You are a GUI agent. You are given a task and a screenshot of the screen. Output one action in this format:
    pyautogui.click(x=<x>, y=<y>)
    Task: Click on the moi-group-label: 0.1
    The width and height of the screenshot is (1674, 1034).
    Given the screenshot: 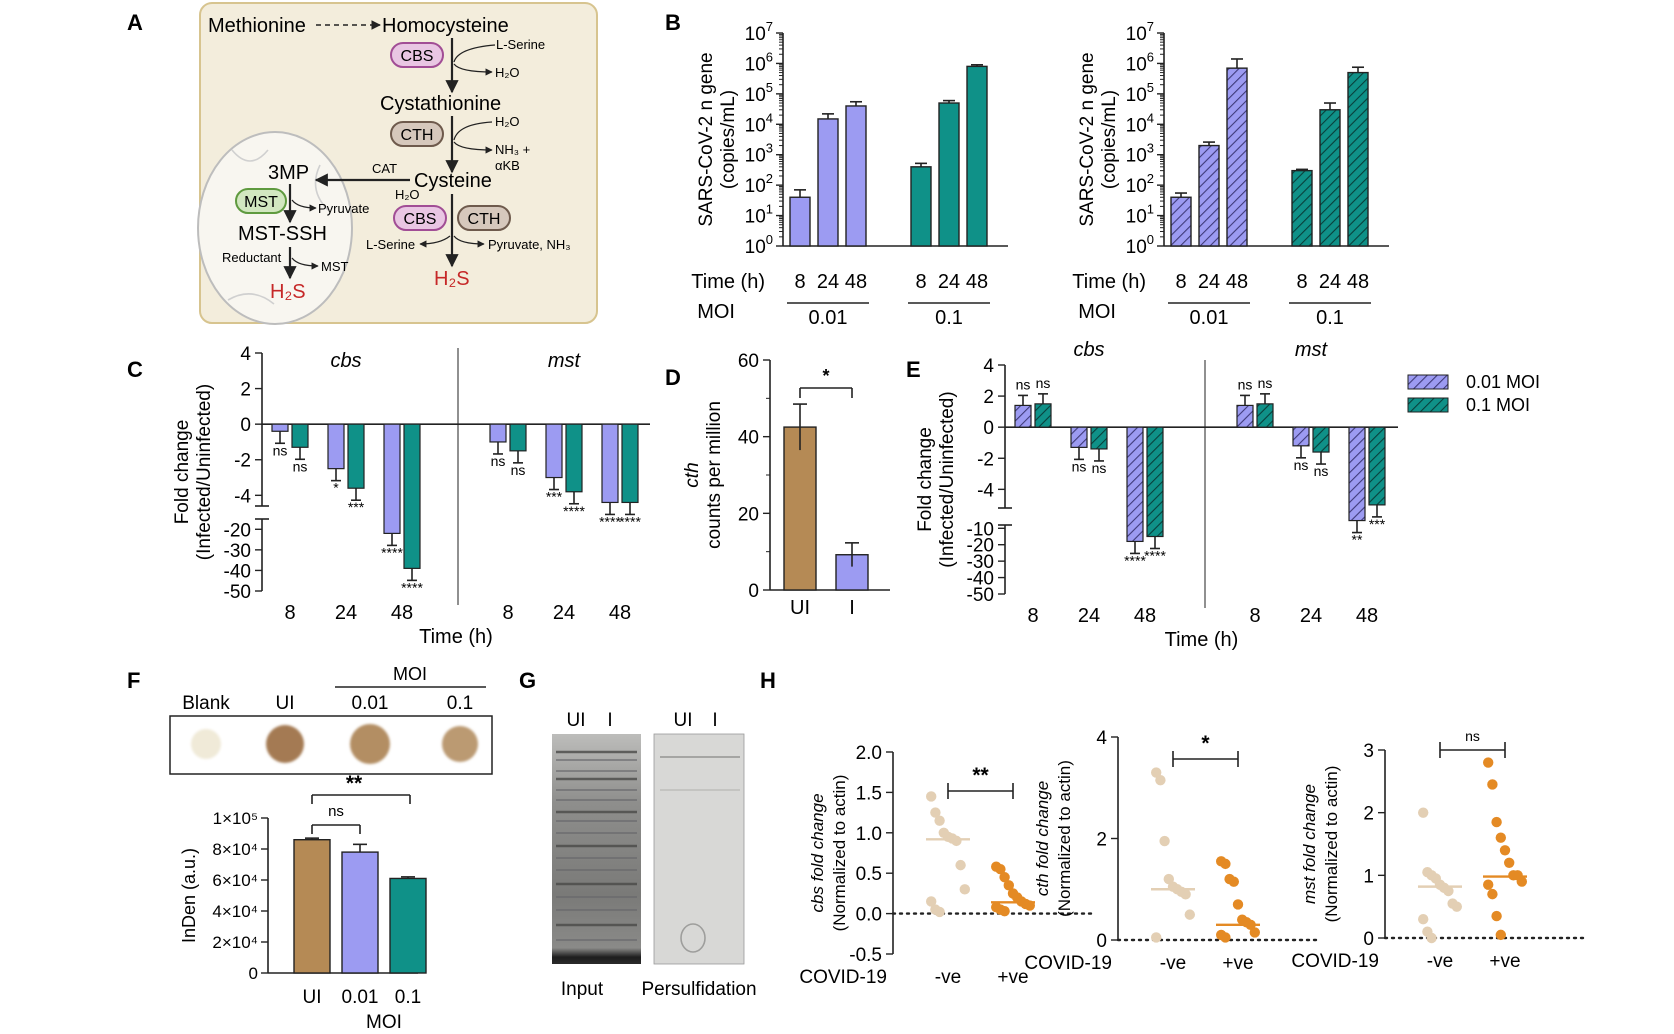 What is the action you would take?
    pyautogui.click(x=949, y=318)
    